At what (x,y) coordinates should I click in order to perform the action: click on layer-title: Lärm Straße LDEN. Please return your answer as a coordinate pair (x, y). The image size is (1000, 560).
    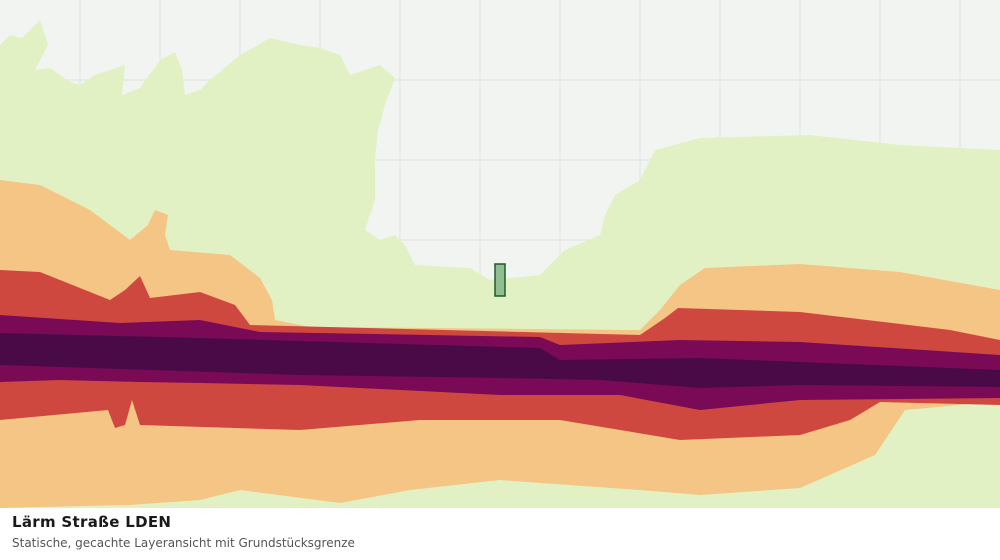
    Looking at the image, I should click on (92, 522).